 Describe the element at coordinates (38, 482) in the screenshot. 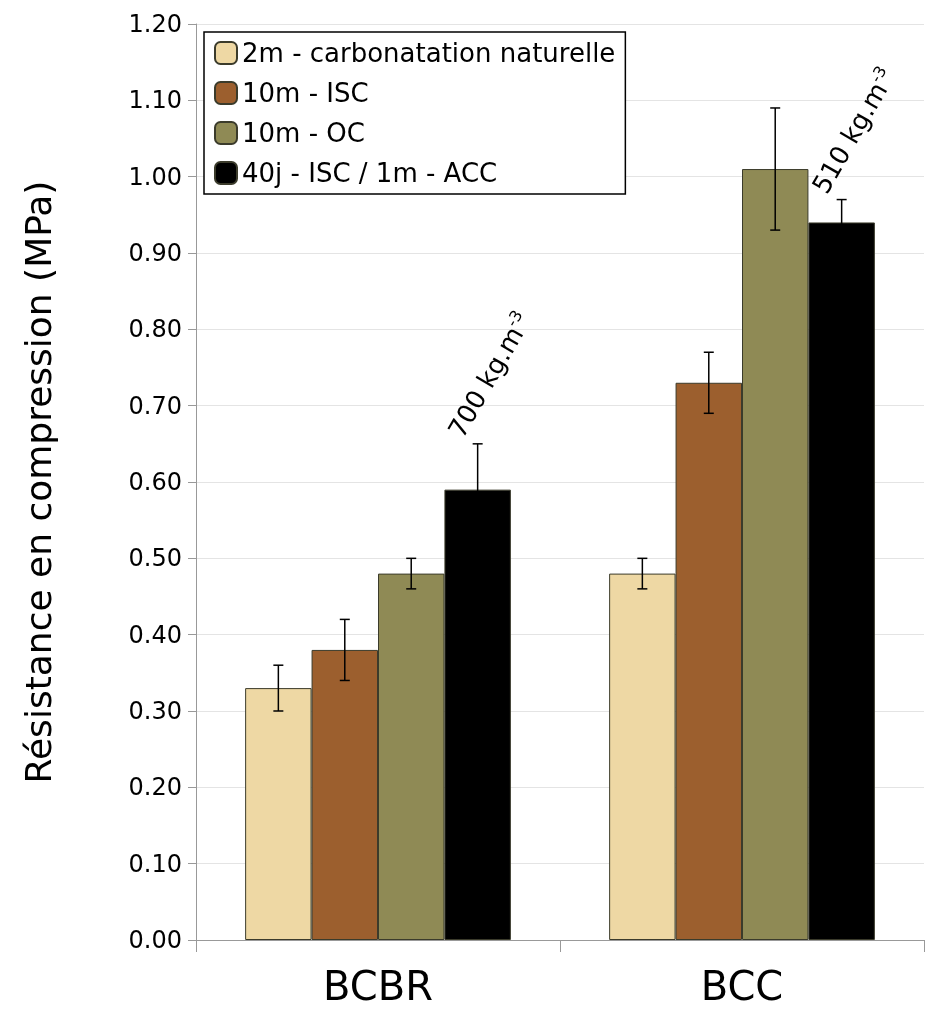

I see `y-axis-title: Résistance en compression (MPa)` at that location.